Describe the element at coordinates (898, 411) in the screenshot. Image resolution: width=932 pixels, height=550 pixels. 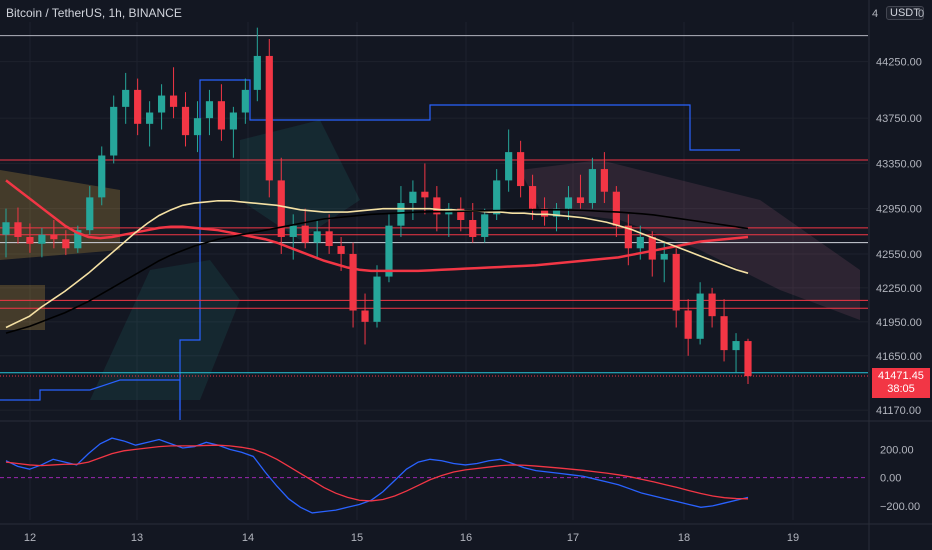
I see `y-tick-label: 41170.00` at that location.